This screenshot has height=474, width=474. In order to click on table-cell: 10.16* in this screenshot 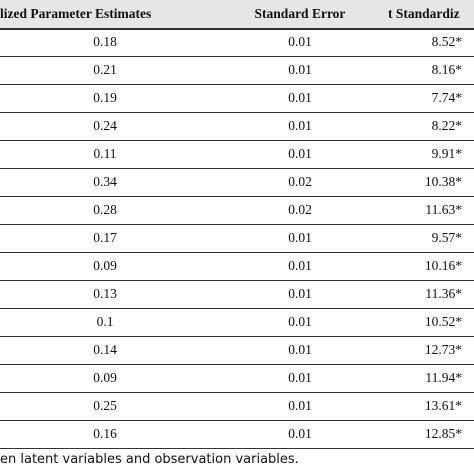, I will do `click(443, 265)`.